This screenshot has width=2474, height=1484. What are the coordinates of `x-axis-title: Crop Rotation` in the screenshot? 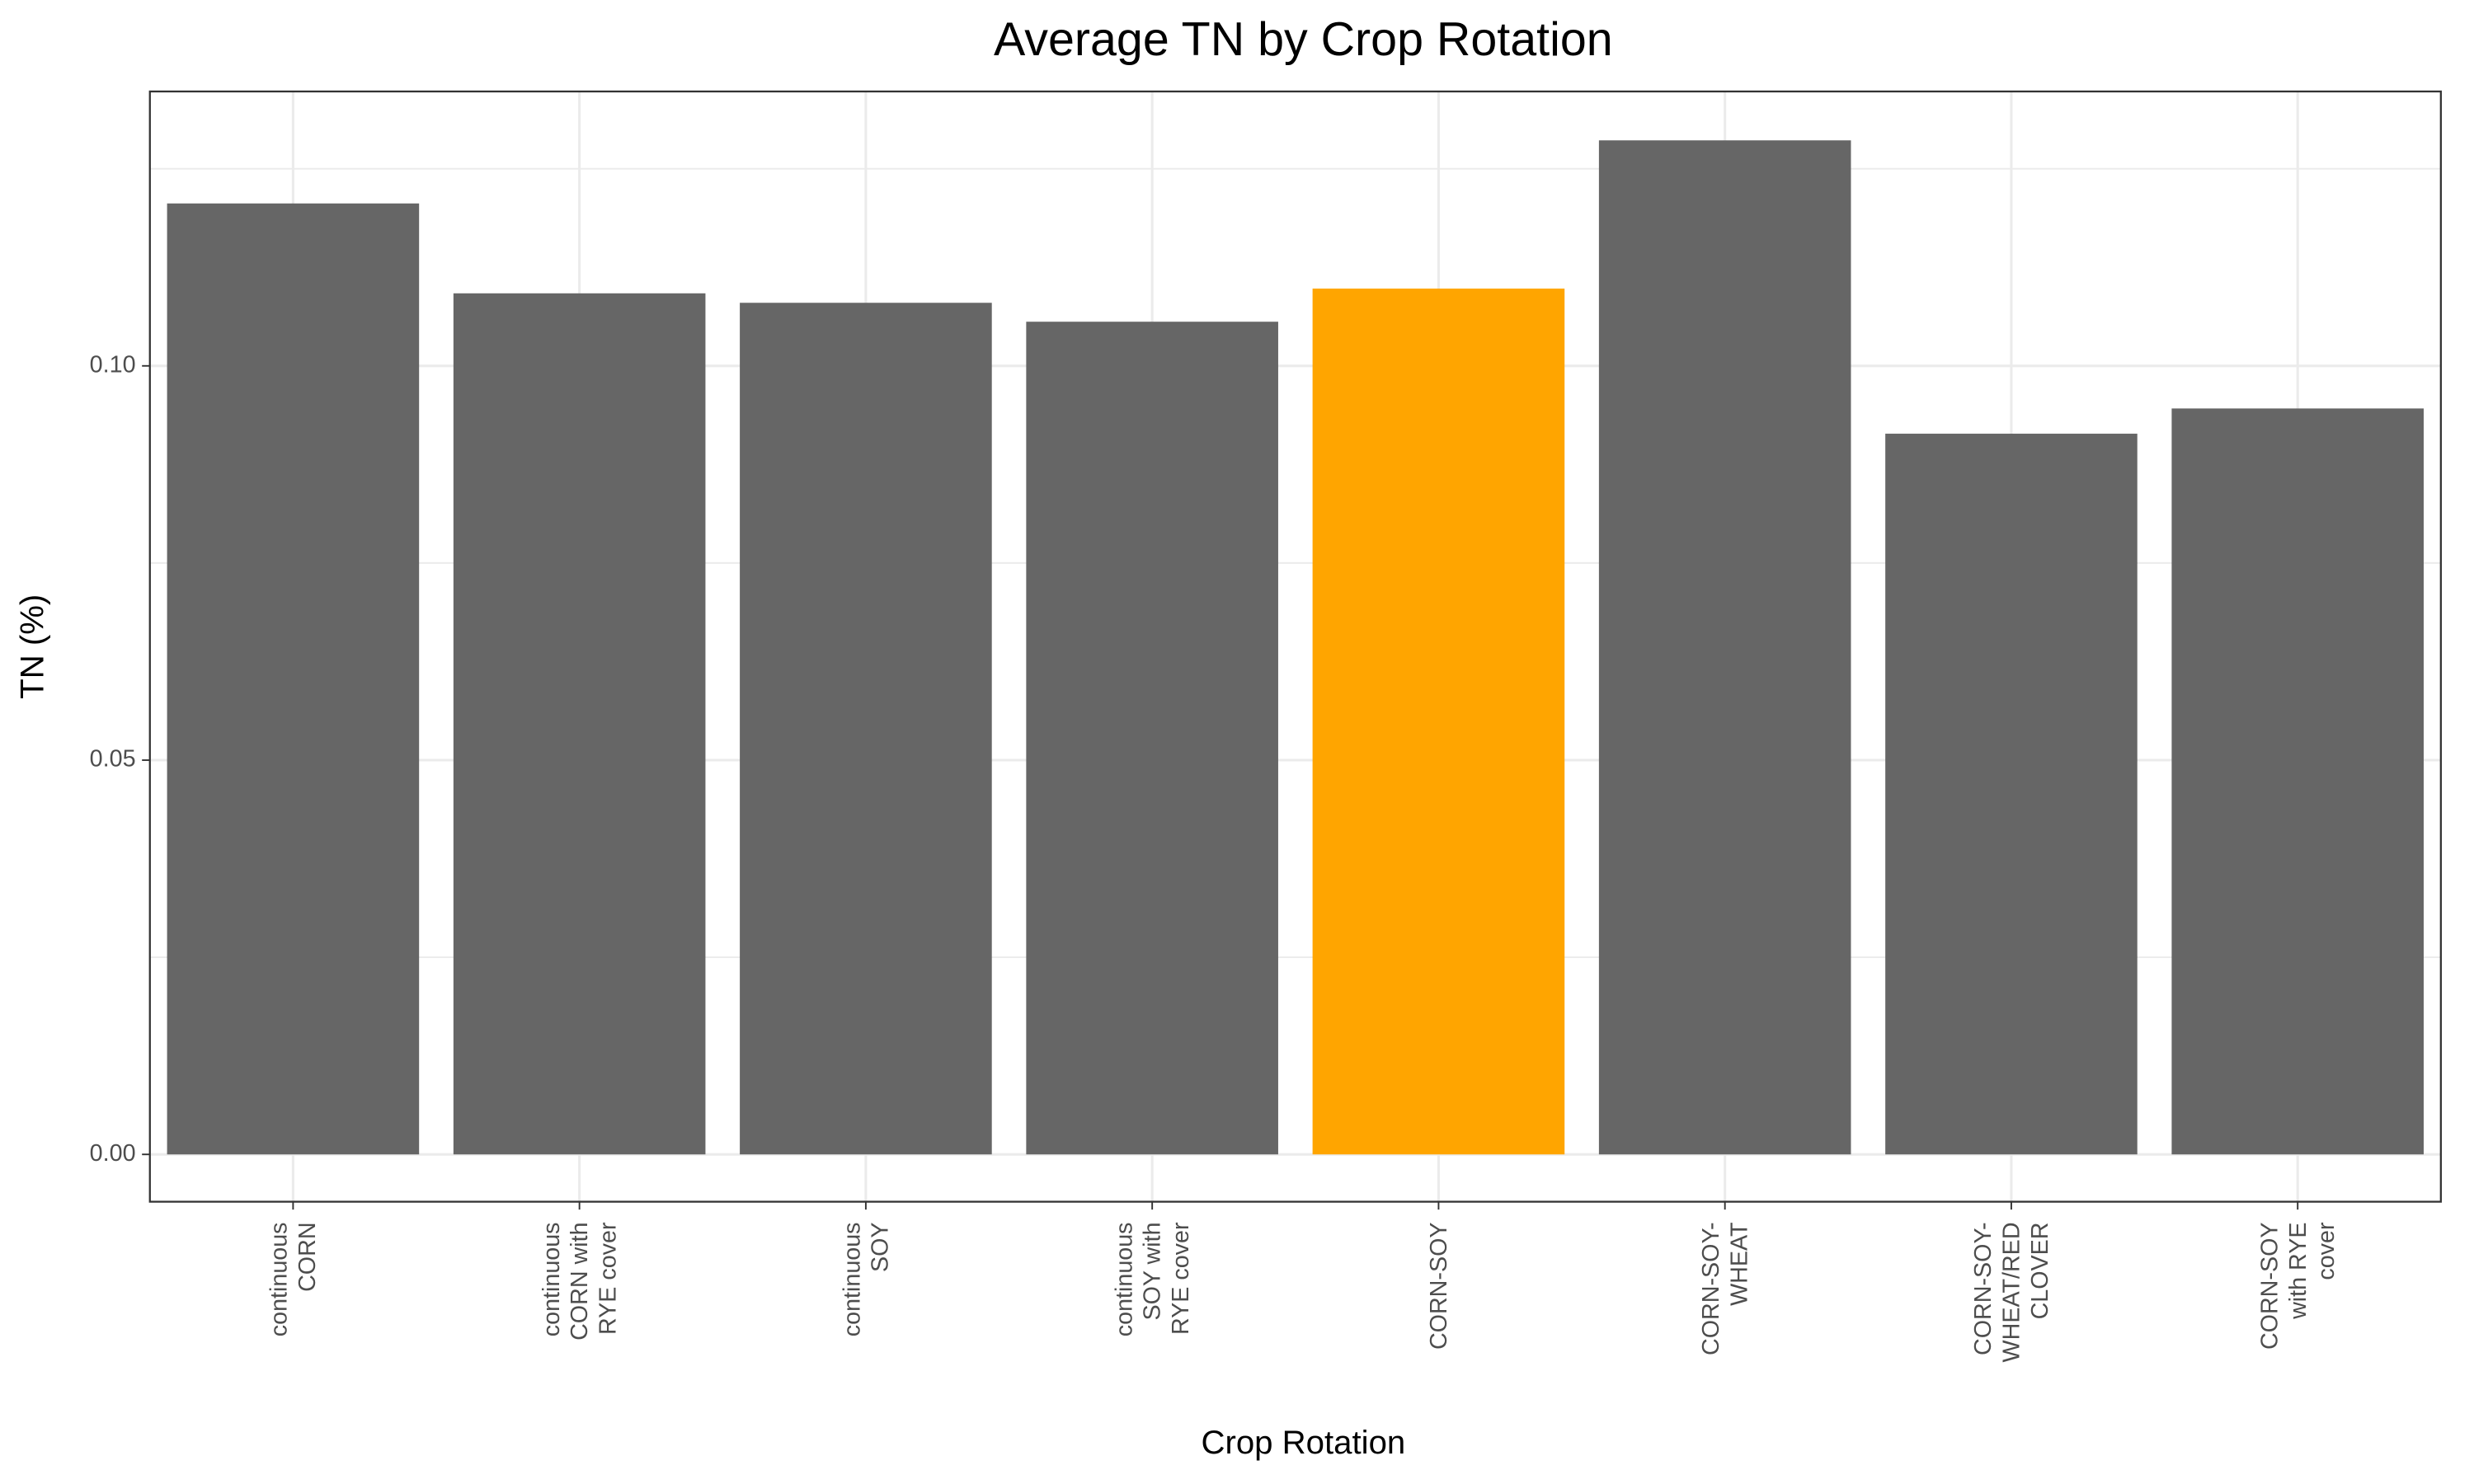 It's located at (1303, 1442).